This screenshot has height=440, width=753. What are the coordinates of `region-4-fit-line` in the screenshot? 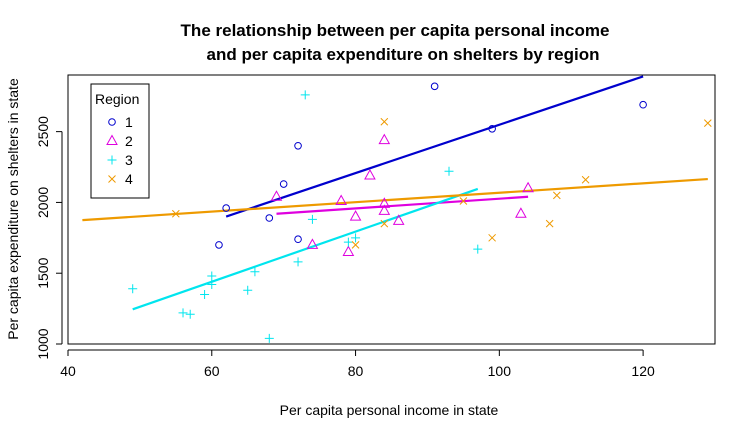 It's located at (395, 199).